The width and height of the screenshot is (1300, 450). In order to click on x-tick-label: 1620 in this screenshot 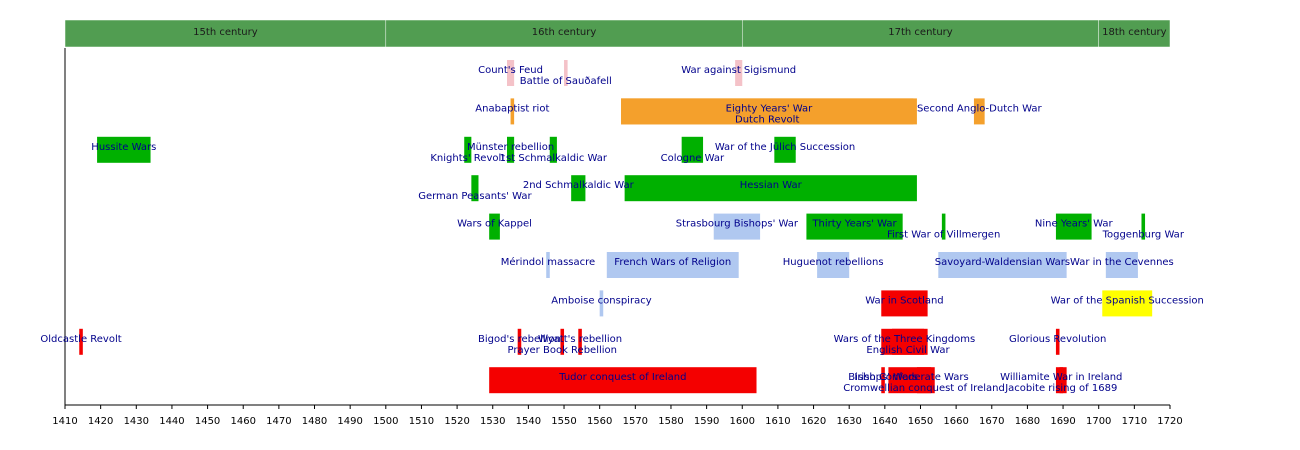, I will do `click(813, 421)`.